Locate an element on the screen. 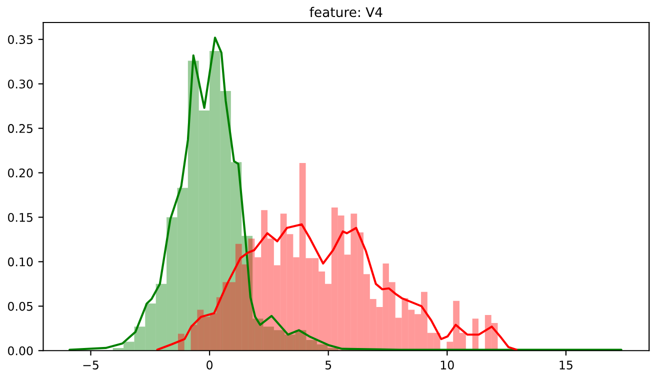 The image size is (655, 375). y-tick-label: 0.25 is located at coordinates (20, 128).